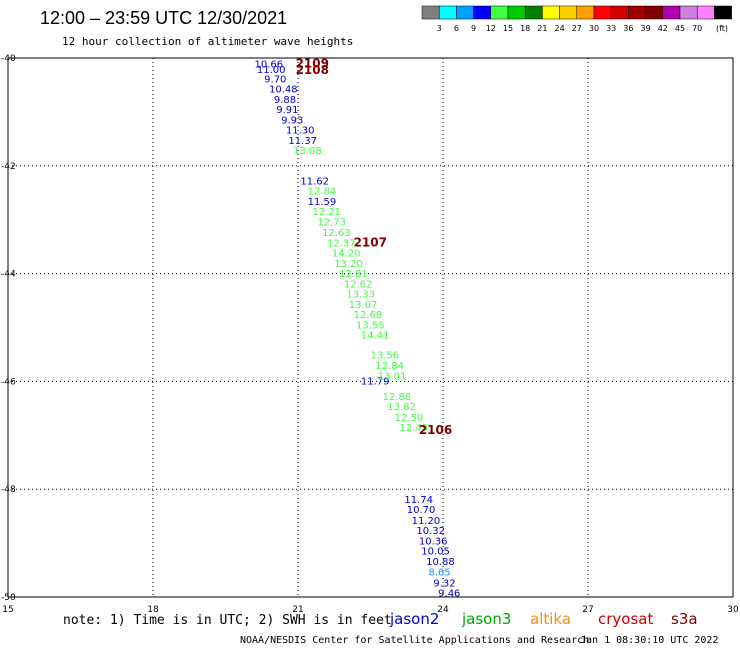 Image resolution: width=740 pixels, height=650 pixels. Describe the element at coordinates (370, 610) in the screenshot. I see `x-axis-ticks: 15 18 21 24 27 30` at that location.